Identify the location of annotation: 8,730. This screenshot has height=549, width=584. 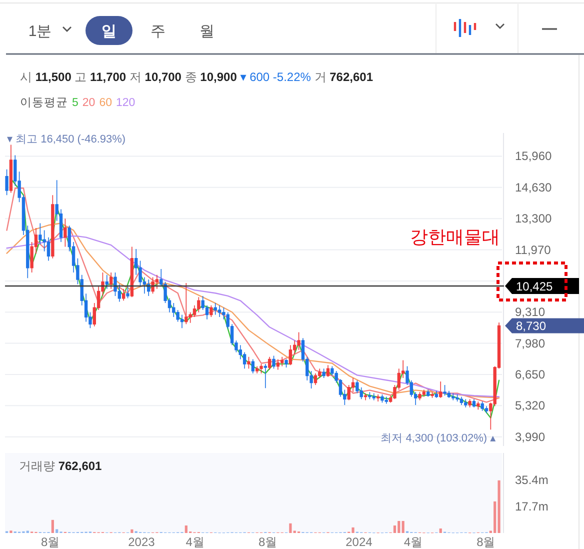
(531, 326).